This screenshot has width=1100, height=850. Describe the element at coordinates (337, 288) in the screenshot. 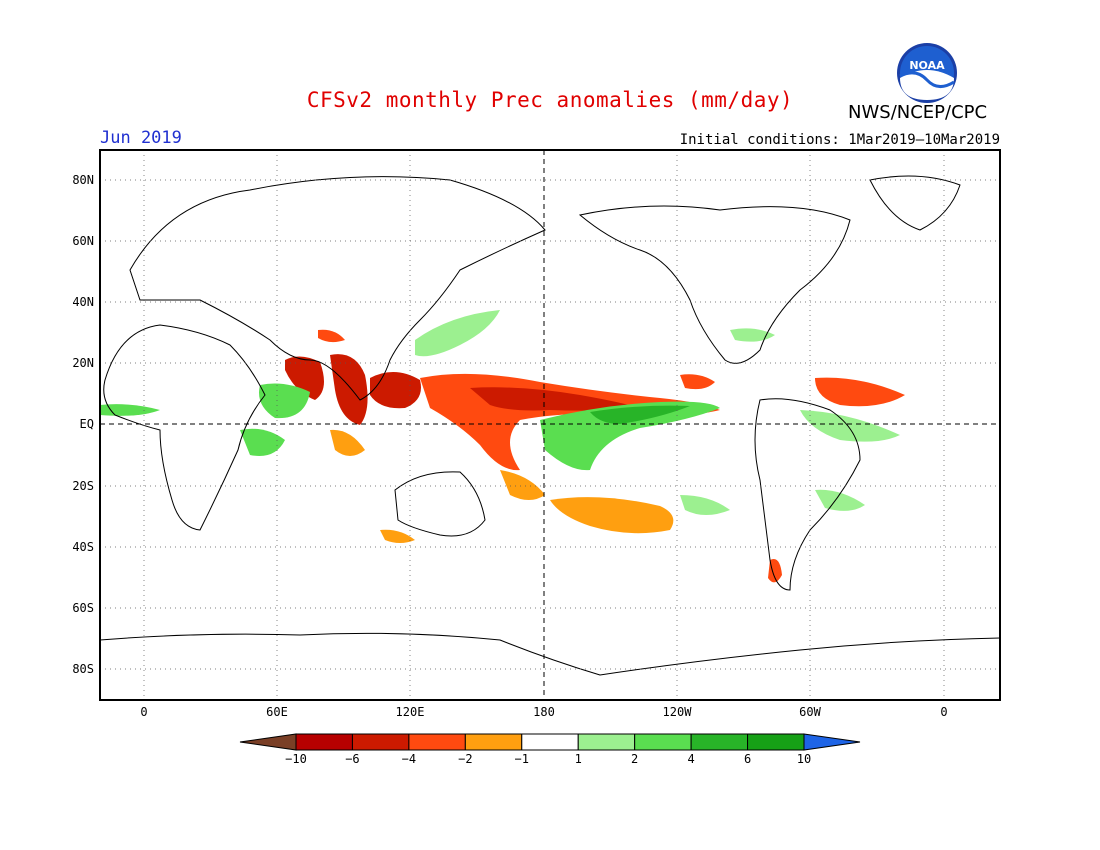

I see `coastline-eurasia` at that location.